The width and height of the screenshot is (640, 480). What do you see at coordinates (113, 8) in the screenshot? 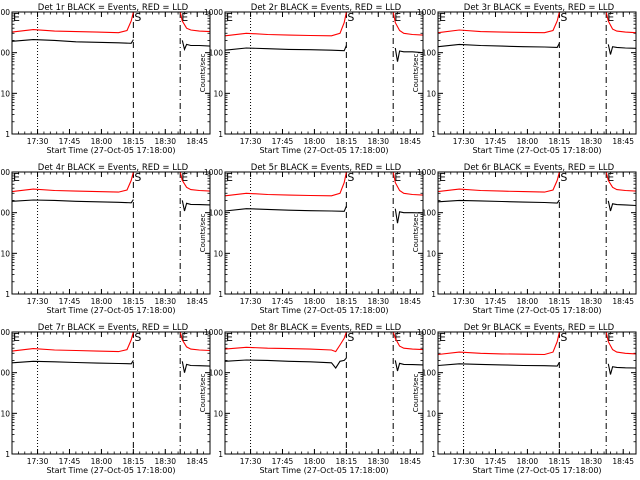
I see `panel-title: Det 1r BLACK = Events, RED = LLD` at bounding box center [113, 8].